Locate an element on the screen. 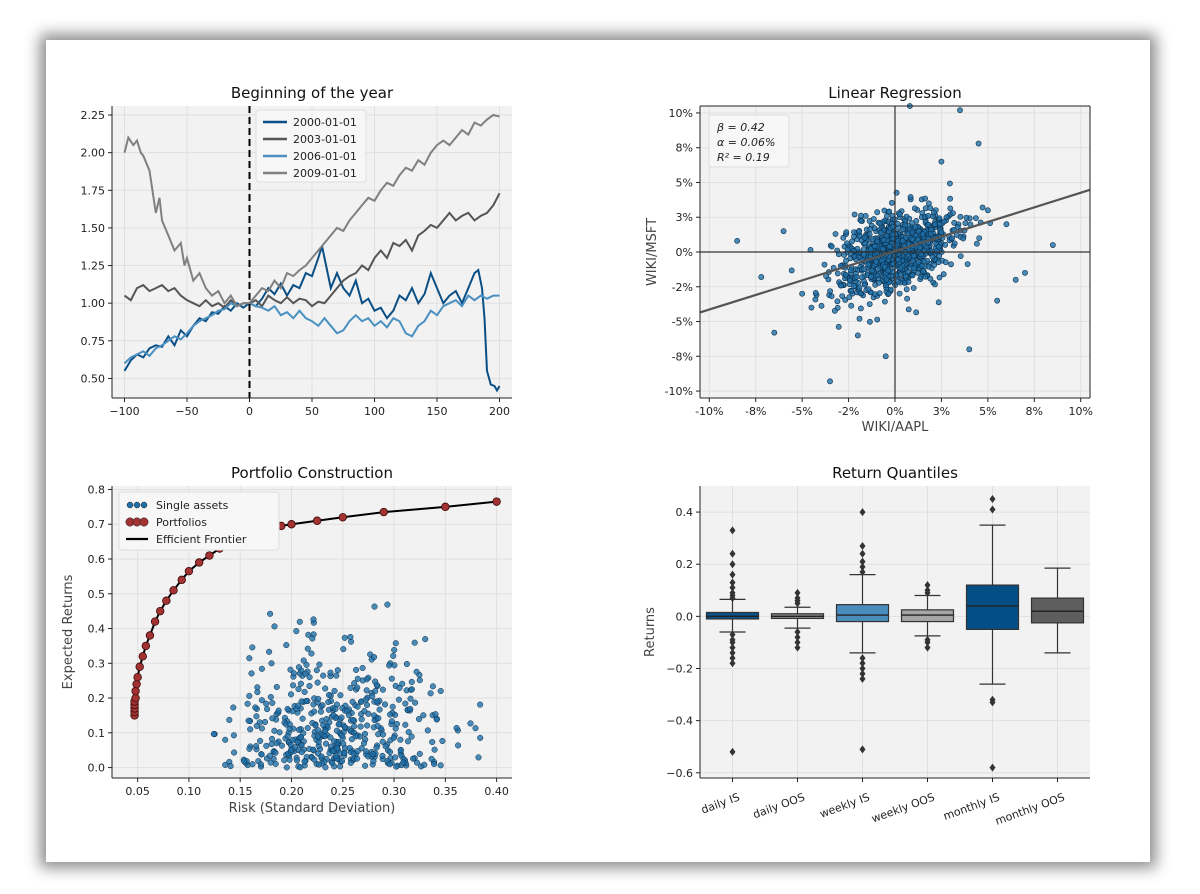 Image resolution: width=1200 pixels, height=894 pixels. annotation-box: β = 0.42 α = 0.06% R² = 0.19 is located at coordinates (749, 141).